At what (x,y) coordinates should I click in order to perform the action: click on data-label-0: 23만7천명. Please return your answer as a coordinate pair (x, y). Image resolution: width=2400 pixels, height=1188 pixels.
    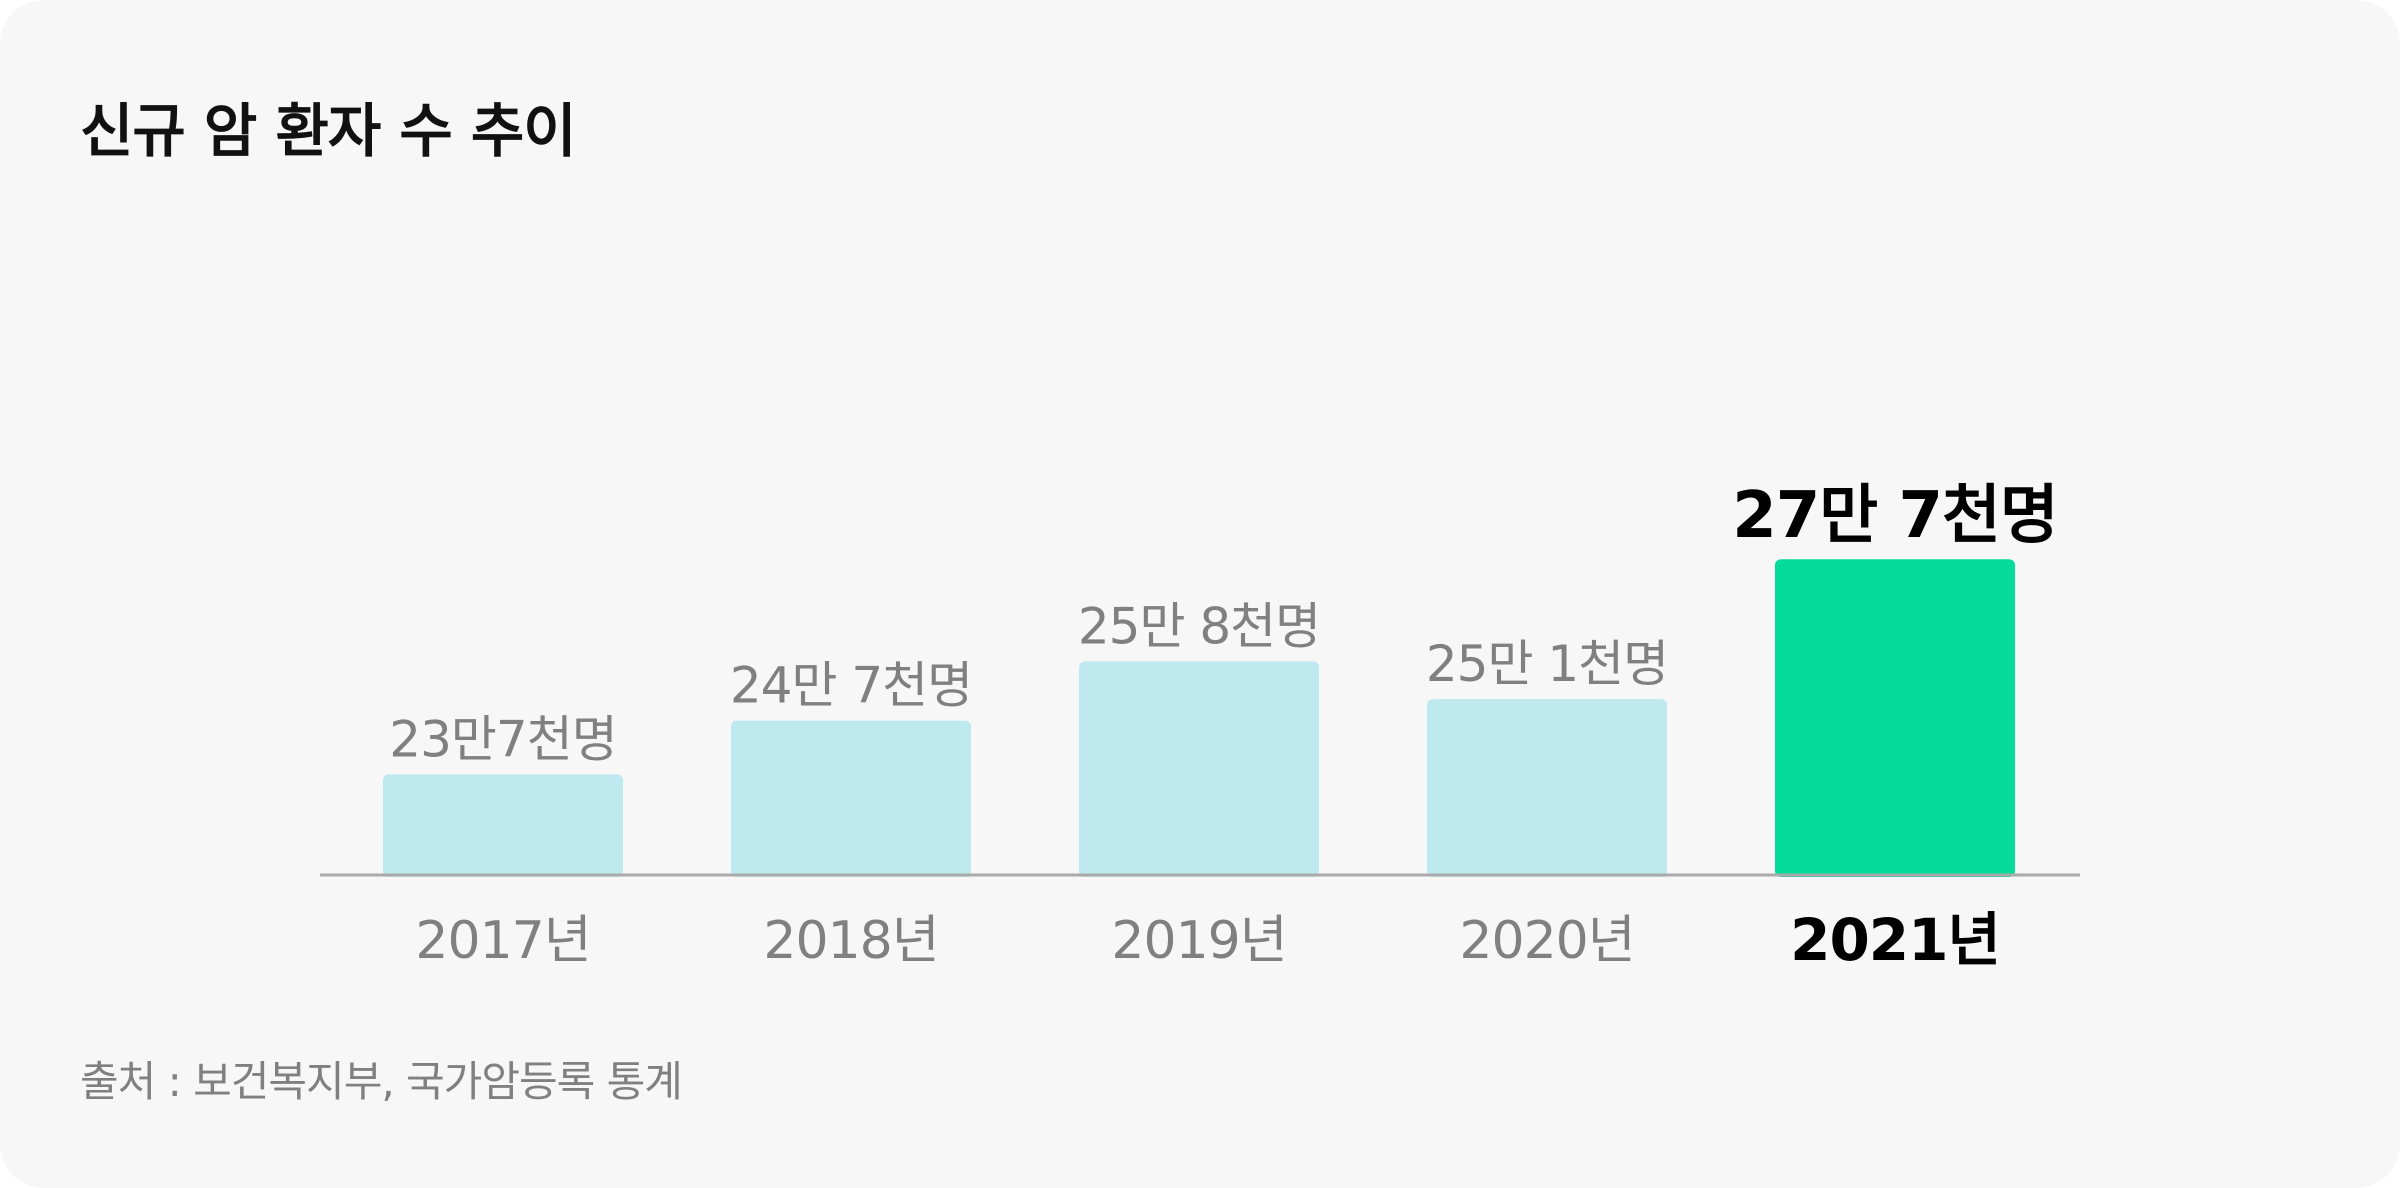
    Looking at the image, I should click on (502, 739).